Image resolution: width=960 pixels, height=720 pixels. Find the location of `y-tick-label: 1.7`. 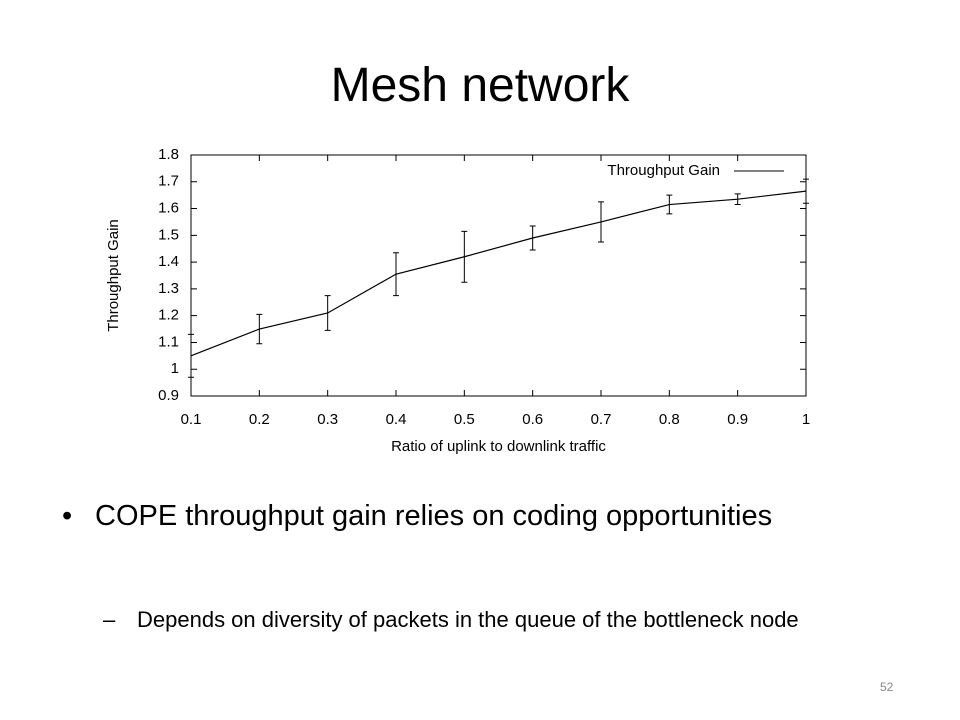

y-tick-label: 1.7 is located at coordinates (168, 181).